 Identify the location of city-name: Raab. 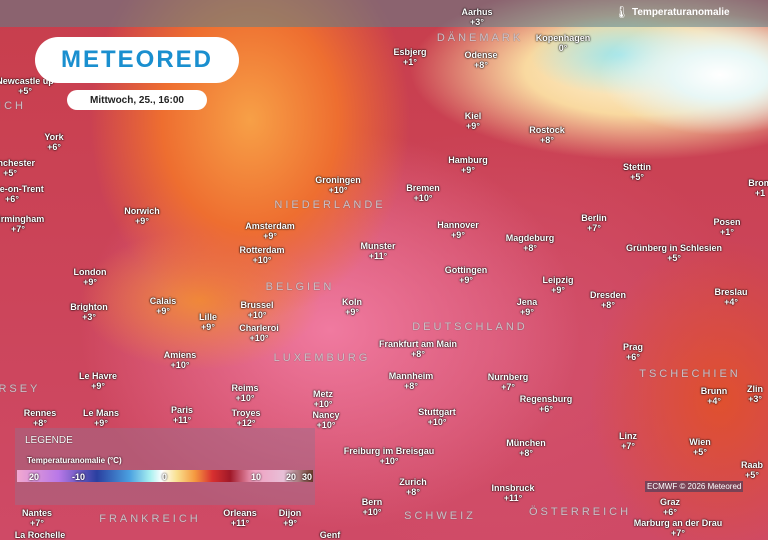
(752, 465).